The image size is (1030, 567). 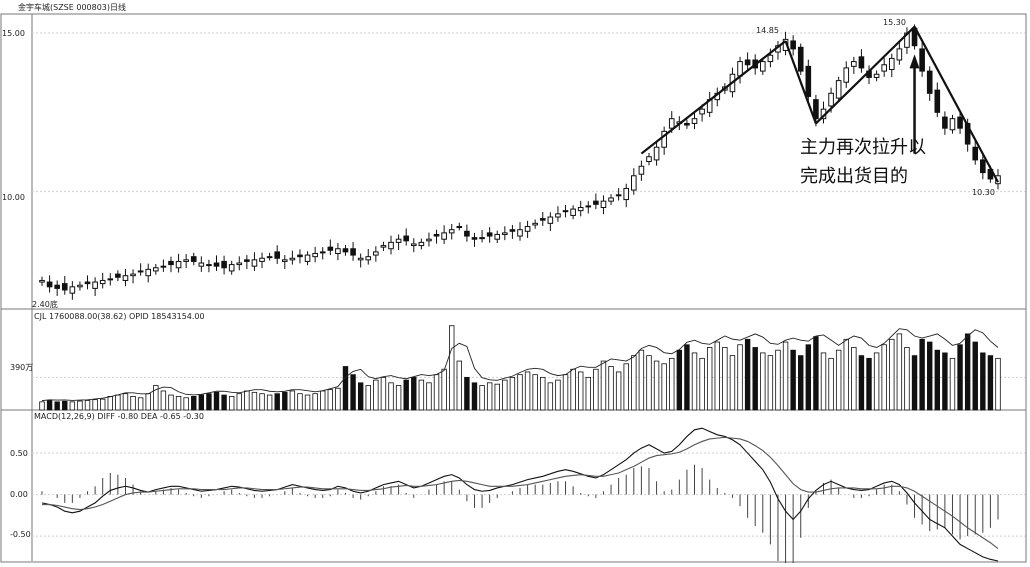 What do you see at coordinates (20, 534) in the screenshot?
I see `macd-ytick-neg050: -0.50` at bounding box center [20, 534].